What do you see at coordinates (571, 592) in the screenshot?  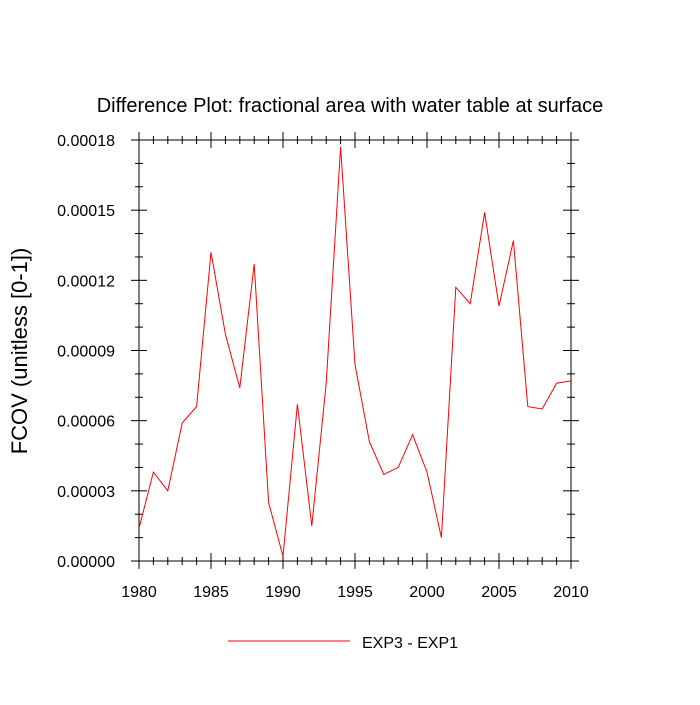 I see `x-tick-label: 2010` at bounding box center [571, 592].